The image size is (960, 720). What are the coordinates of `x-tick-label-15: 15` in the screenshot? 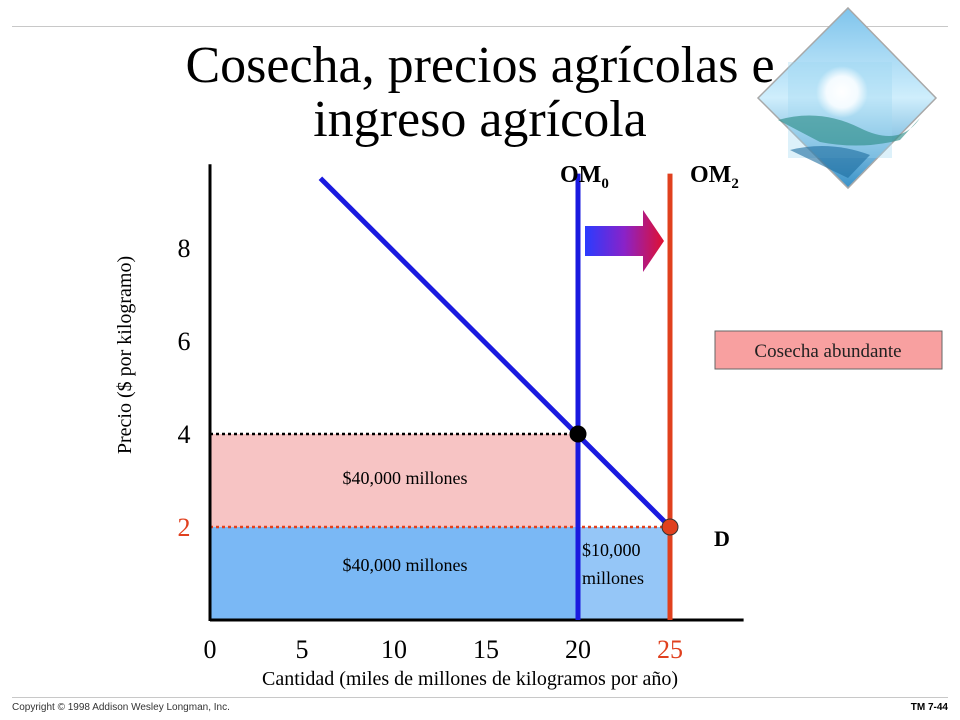 It's located at (486, 649).